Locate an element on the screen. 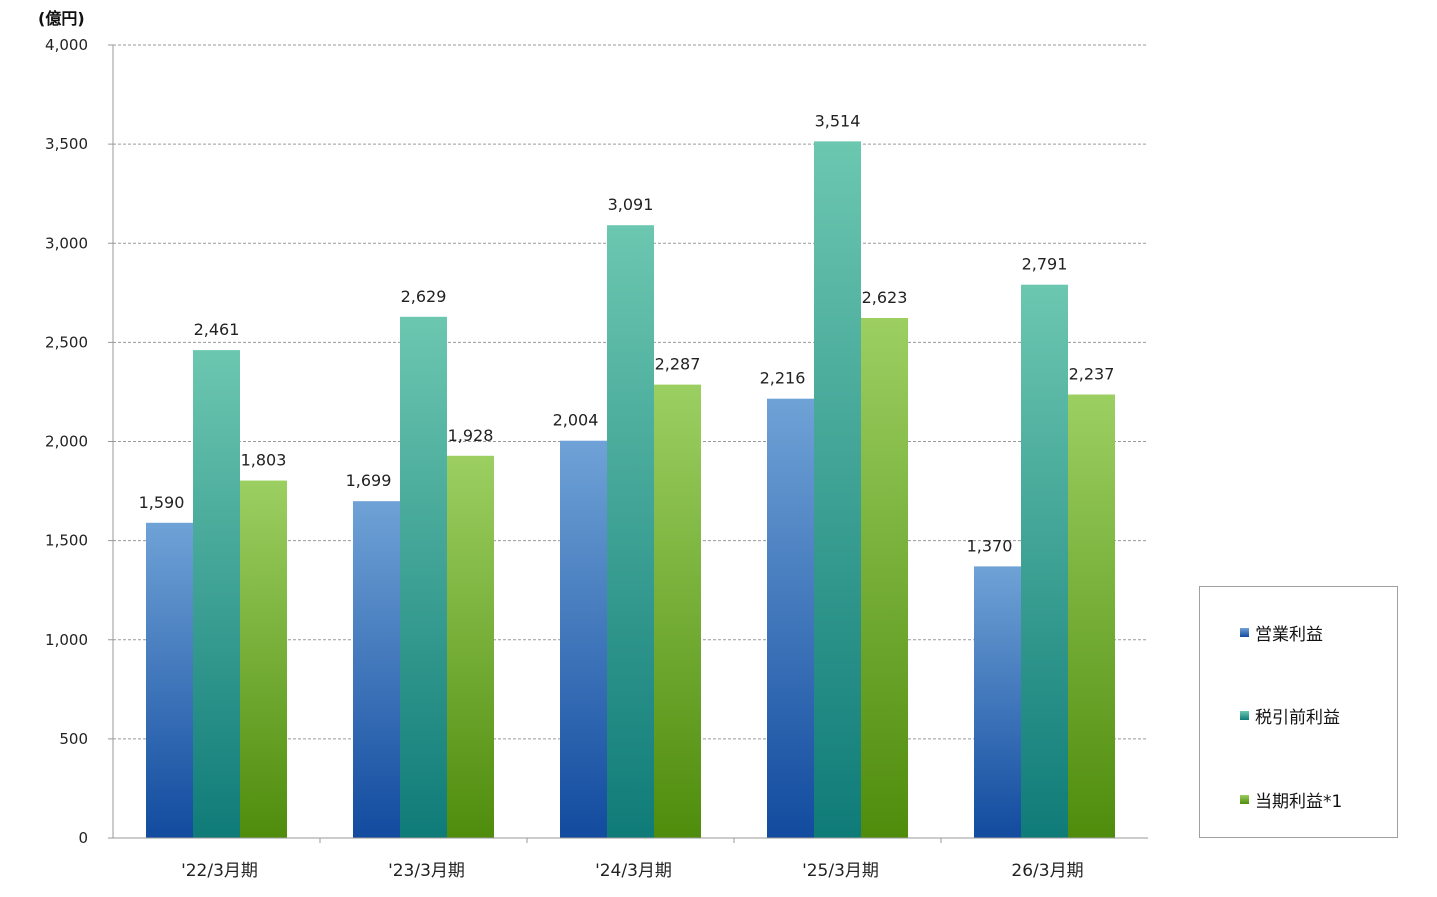 Image resolution: width=1437 pixels, height=897 pixels. x-tick-labels: '22/3月期 '23/3月期 '24/3月期 '25/3月期 26/3月期 is located at coordinates (632, 859).